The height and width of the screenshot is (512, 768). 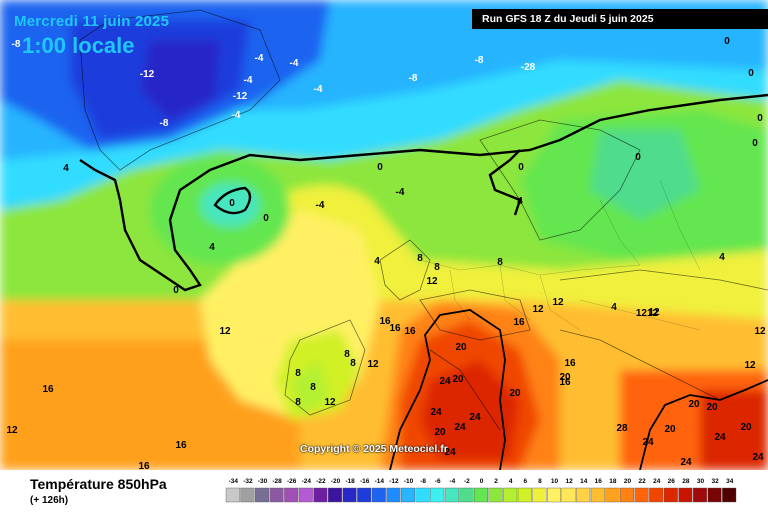 I want to click on scale-tick-label: 28, so click(x=686, y=481).